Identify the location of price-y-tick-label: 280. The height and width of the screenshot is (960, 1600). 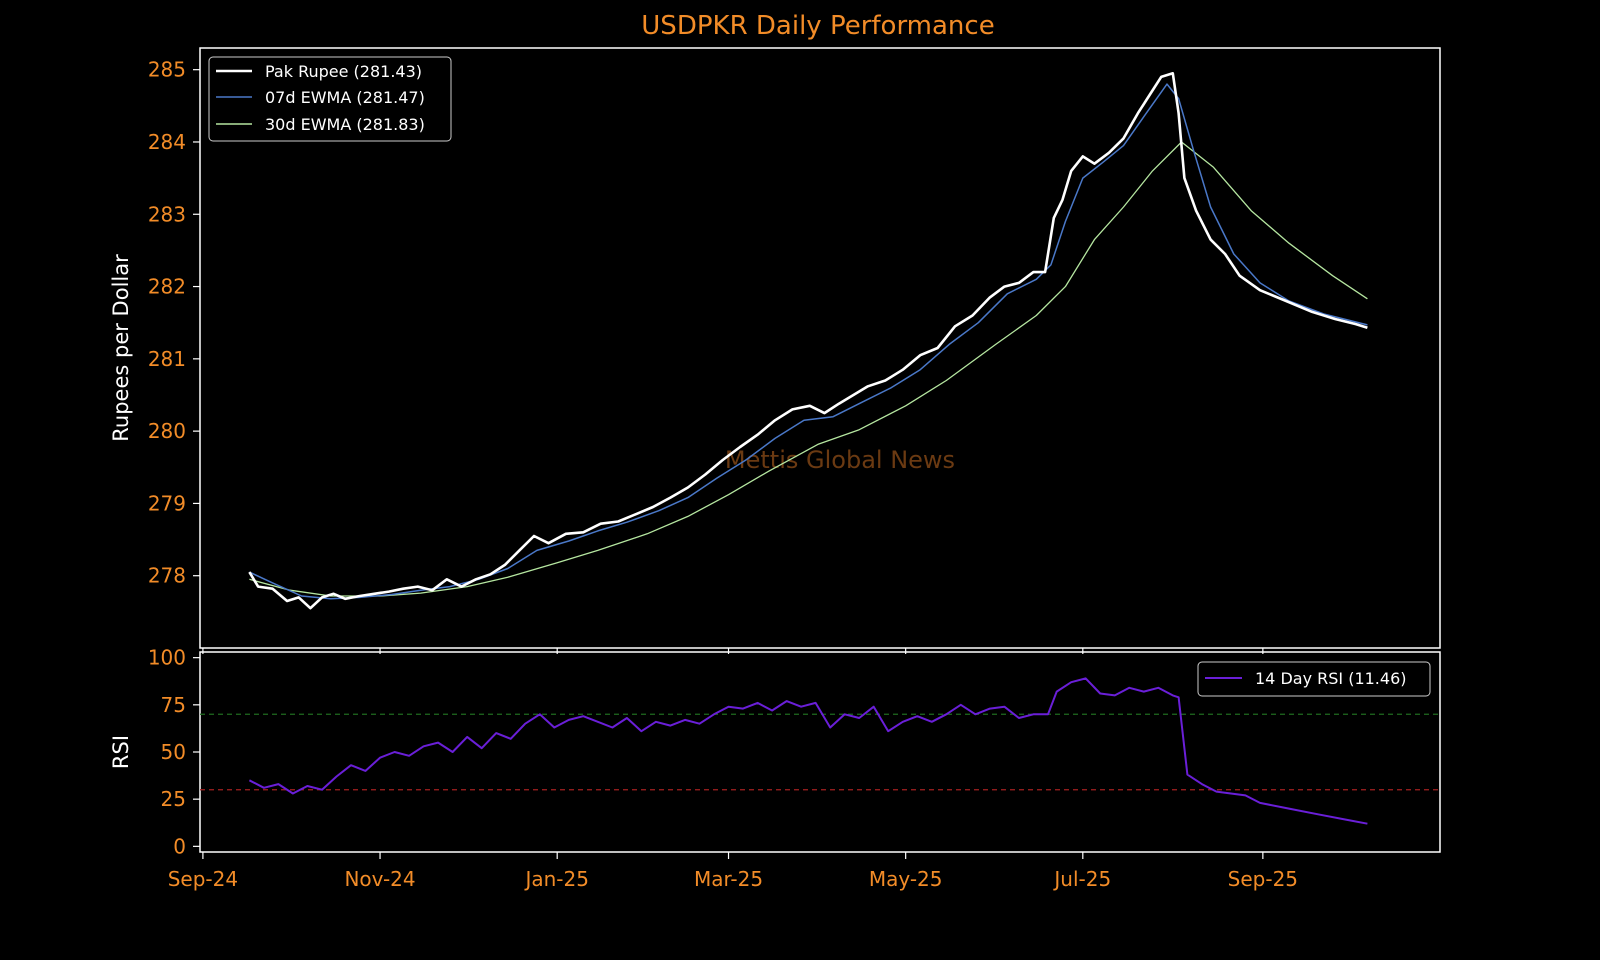
(167, 431).